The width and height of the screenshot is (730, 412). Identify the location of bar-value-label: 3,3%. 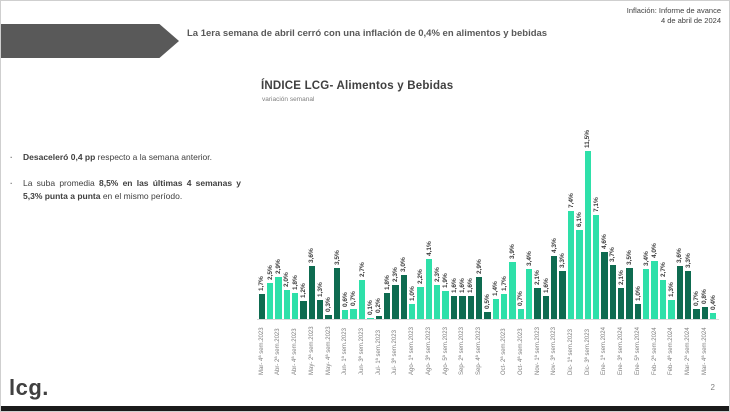
(688, 260).